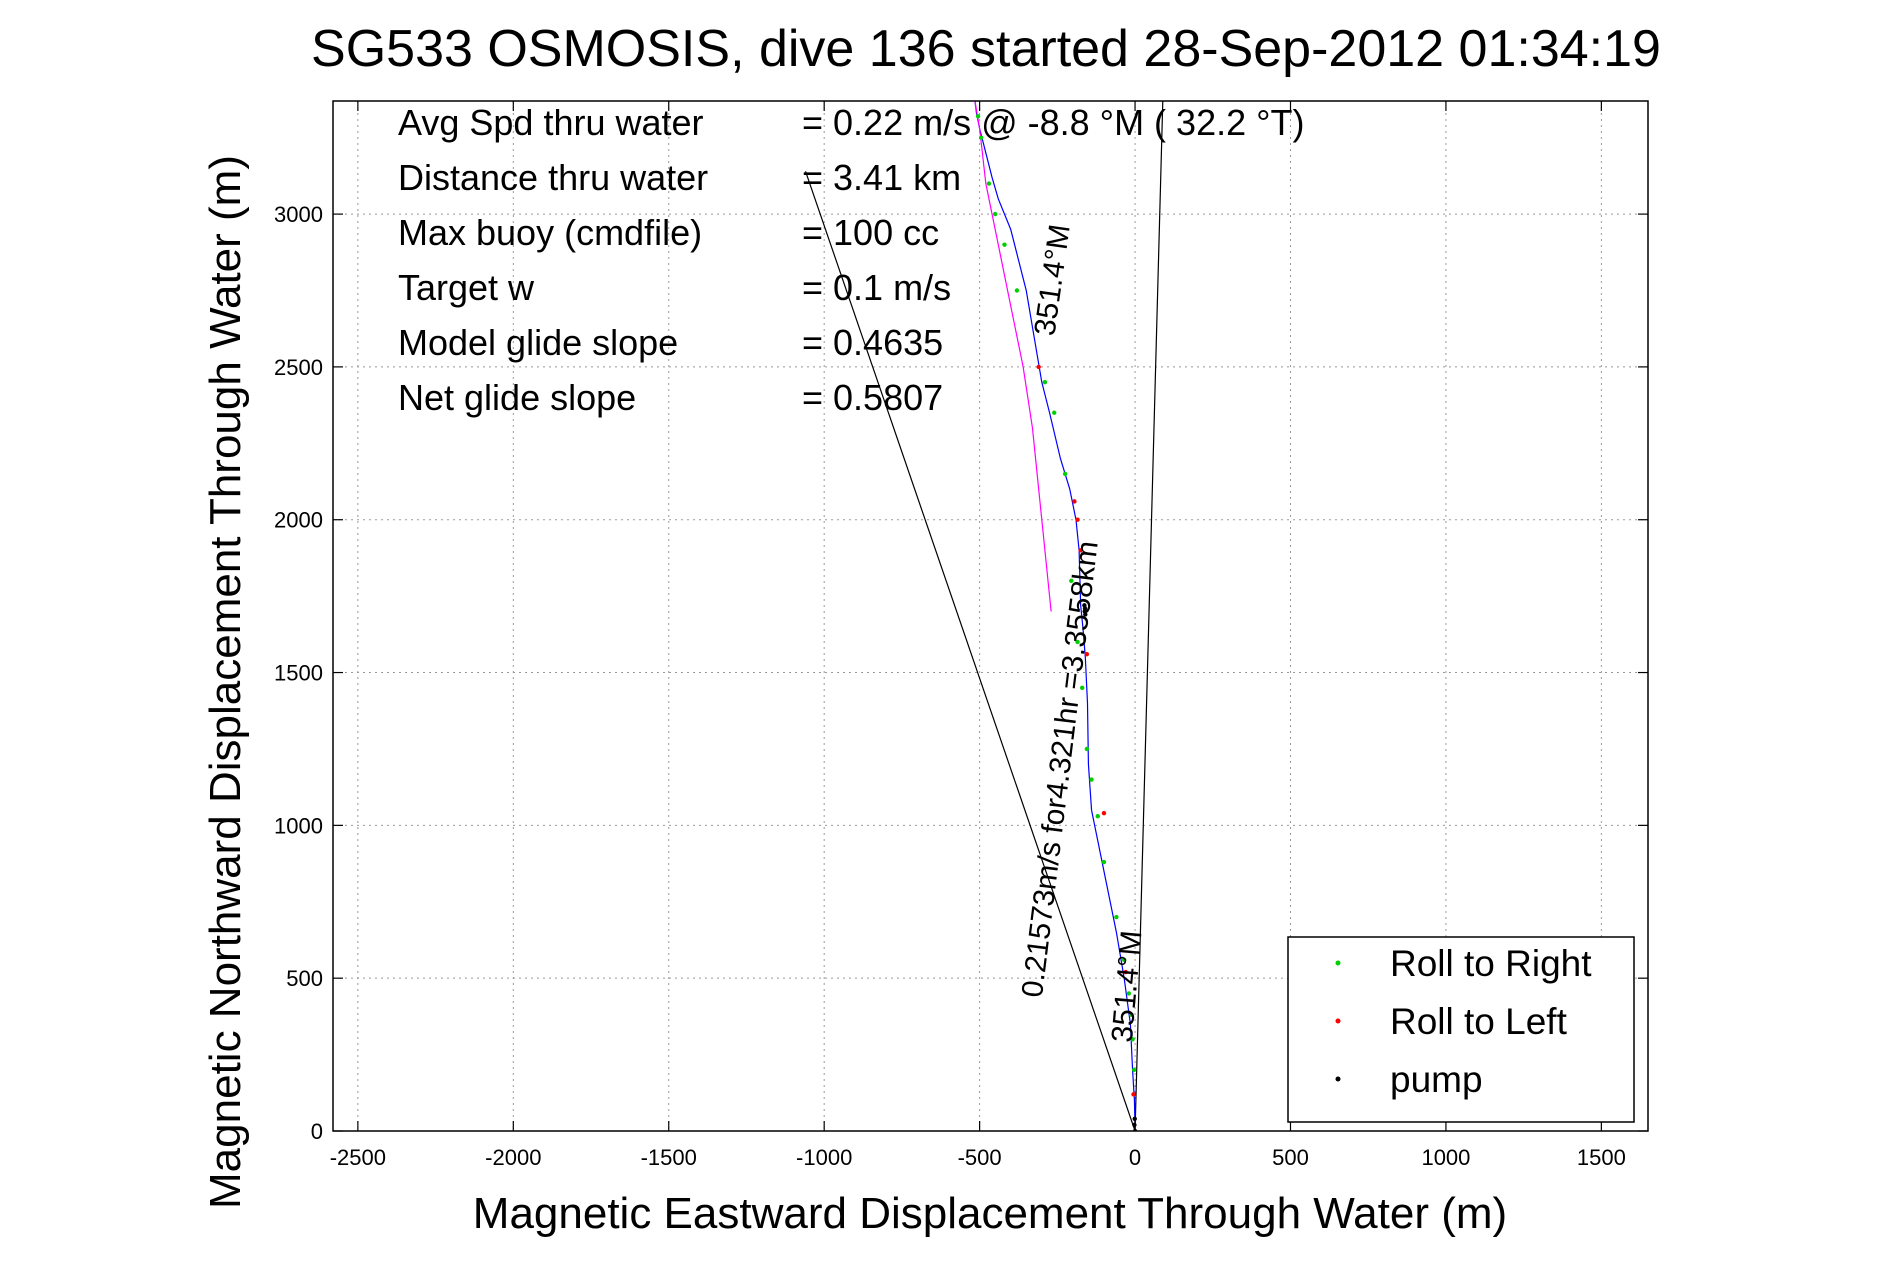 The width and height of the screenshot is (1891, 1262). I want to click on x-tick-label: 500, so click(1290, 1157).